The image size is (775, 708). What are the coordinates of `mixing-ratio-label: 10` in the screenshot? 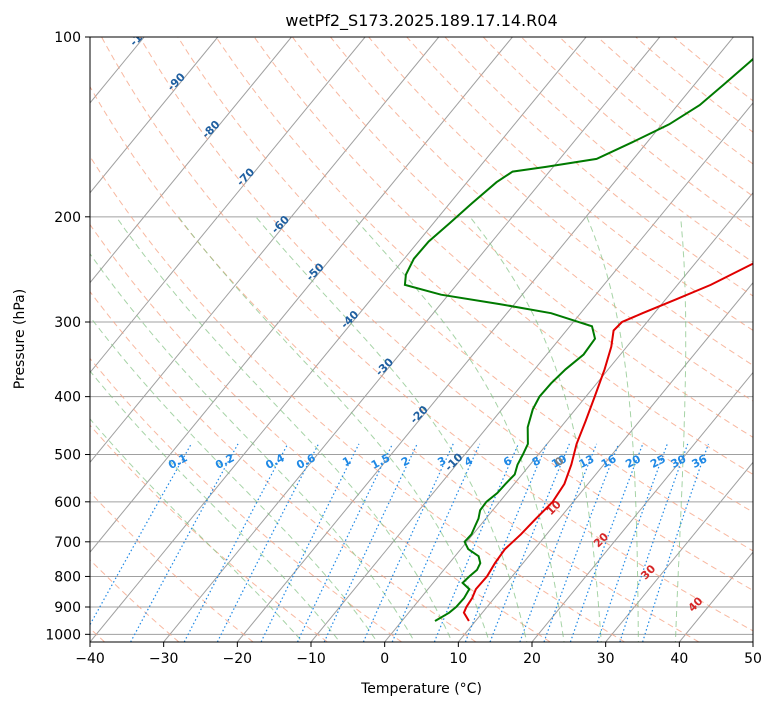 It's located at (559, 461).